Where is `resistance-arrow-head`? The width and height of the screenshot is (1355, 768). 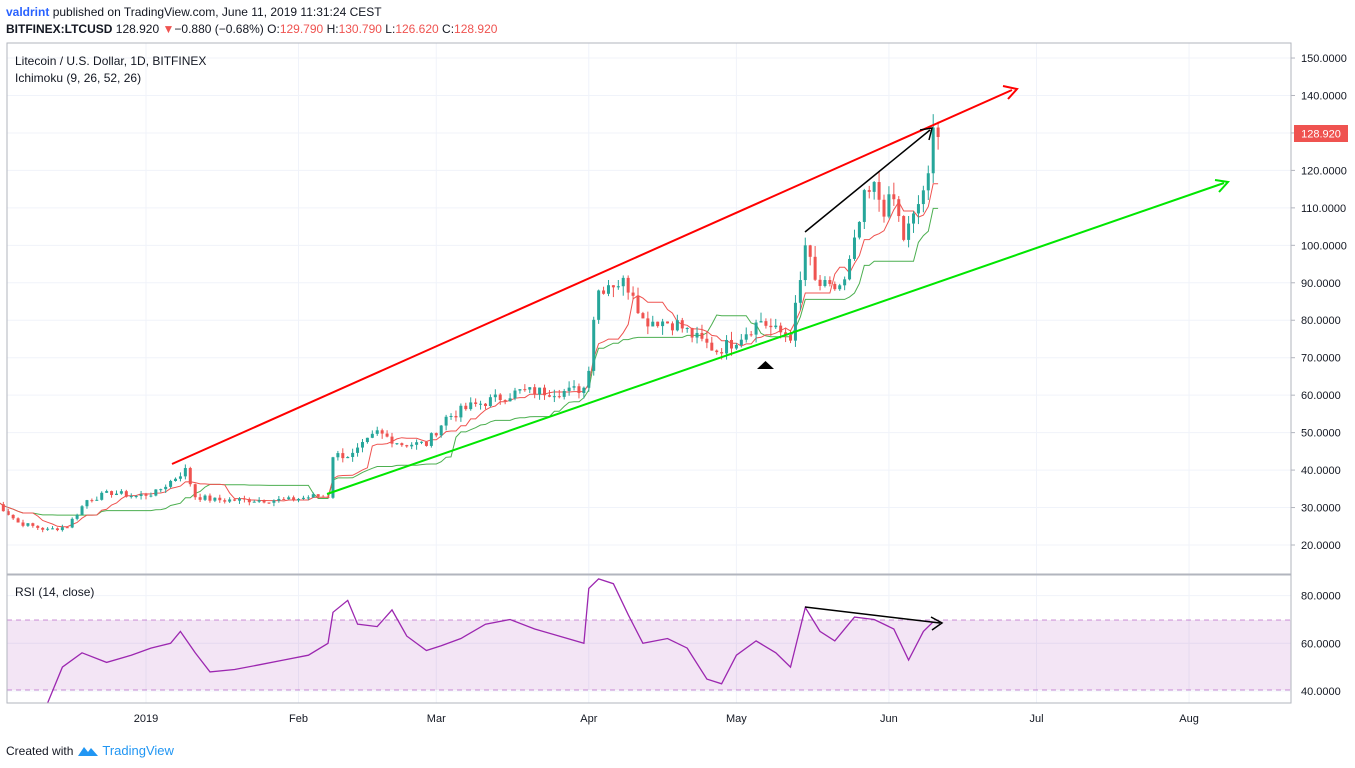 resistance-arrow-head is located at coordinates (1010, 92).